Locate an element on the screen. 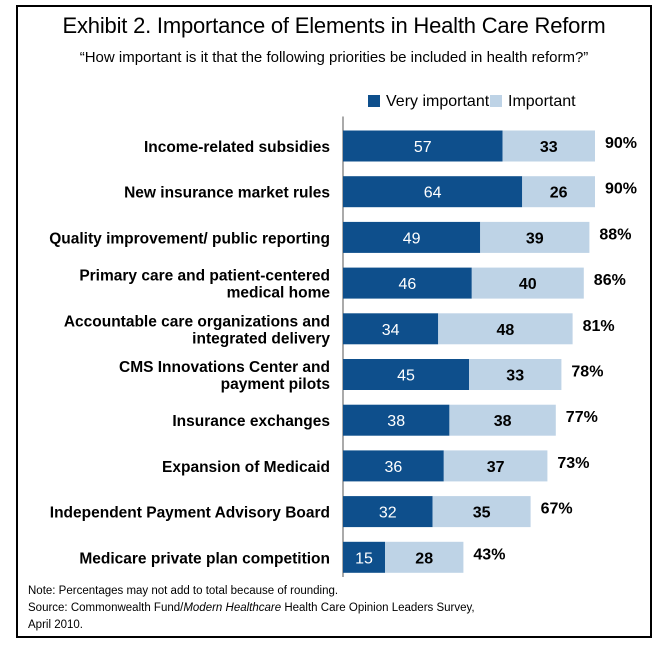 This screenshot has height=645, width=671. bar-value-very-important: 45 is located at coordinates (406, 376).